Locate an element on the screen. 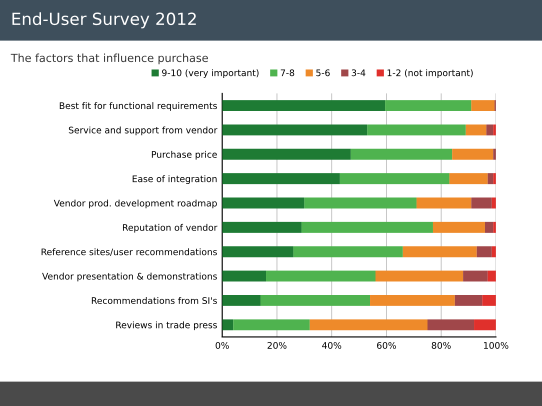 The image size is (542, 406). y-tick-label: Reputation of vendor is located at coordinates (170, 228).